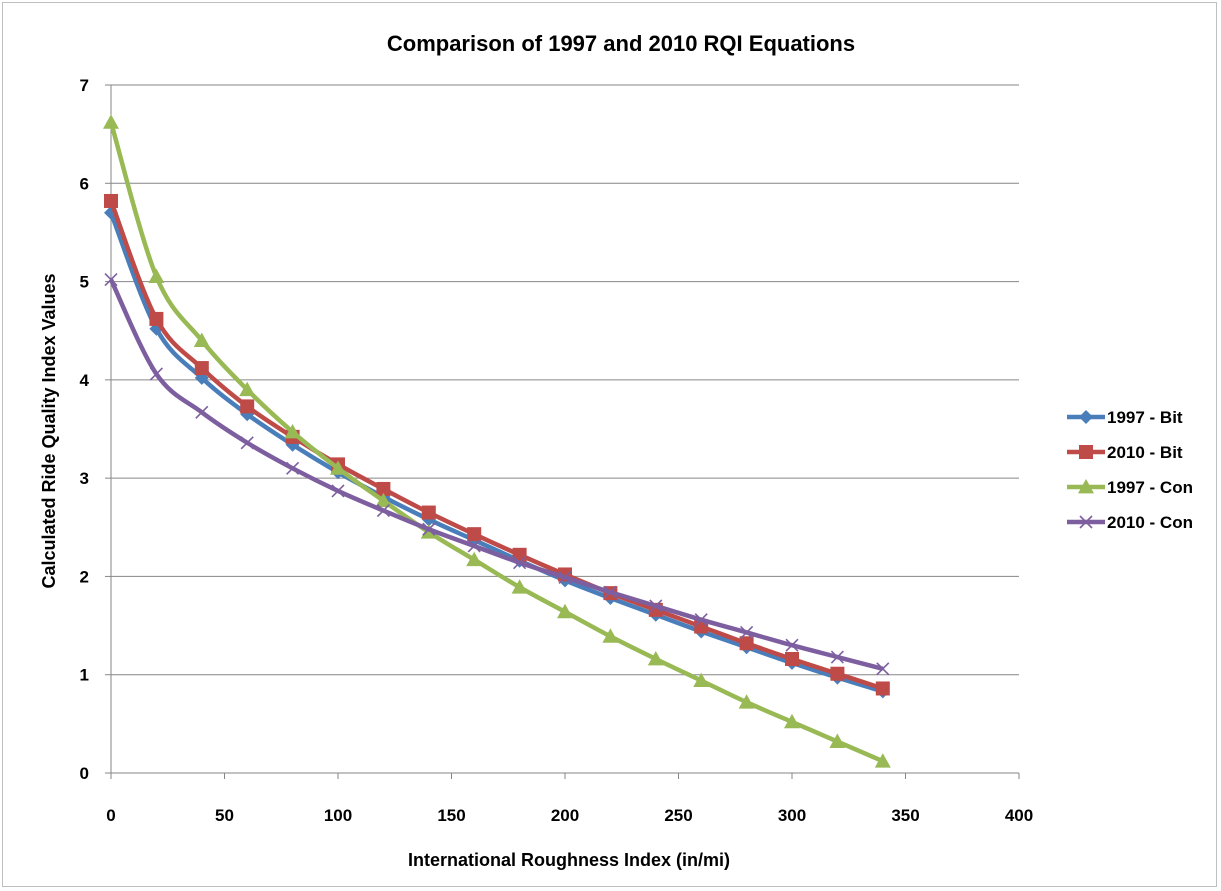 The height and width of the screenshot is (891, 1221). What do you see at coordinates (338, 815) in the screenshot?
I see `x-tick-label: 100` at bounding box center [338, 815].